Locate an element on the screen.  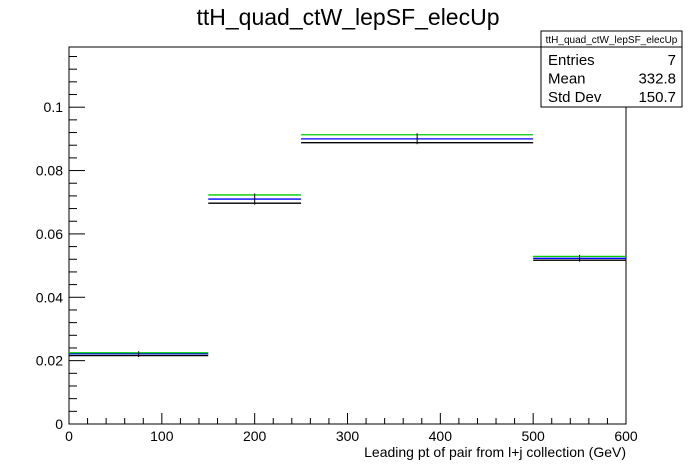
y-tick-label: 0.06 is located at coordinates (49, 234).